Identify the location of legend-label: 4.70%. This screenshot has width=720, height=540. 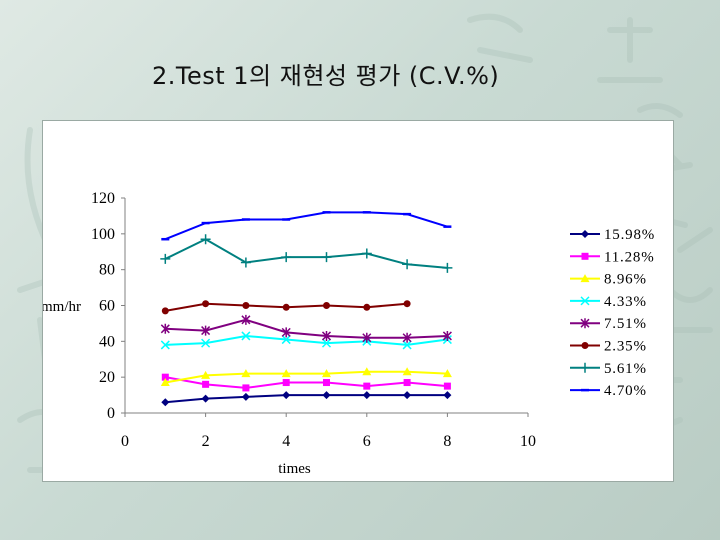
(625, 391).